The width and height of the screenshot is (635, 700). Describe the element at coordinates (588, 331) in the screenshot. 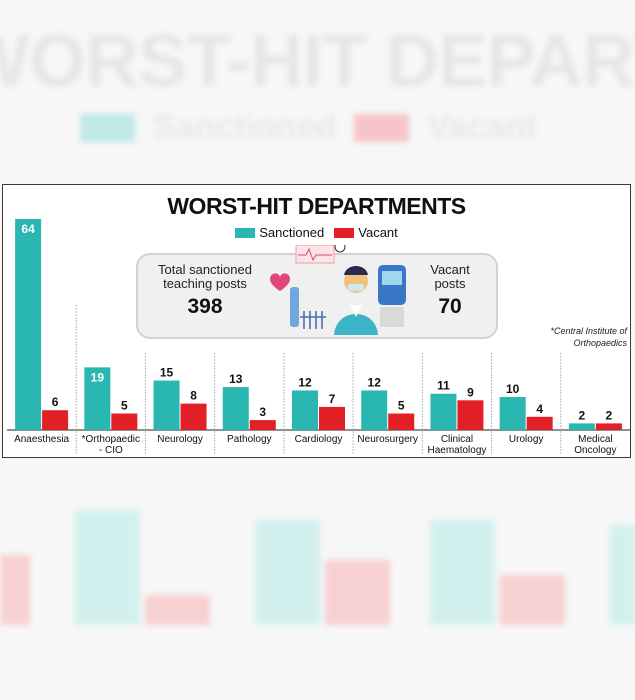

I see `footnote-line1: *Central Institute of` at that location.